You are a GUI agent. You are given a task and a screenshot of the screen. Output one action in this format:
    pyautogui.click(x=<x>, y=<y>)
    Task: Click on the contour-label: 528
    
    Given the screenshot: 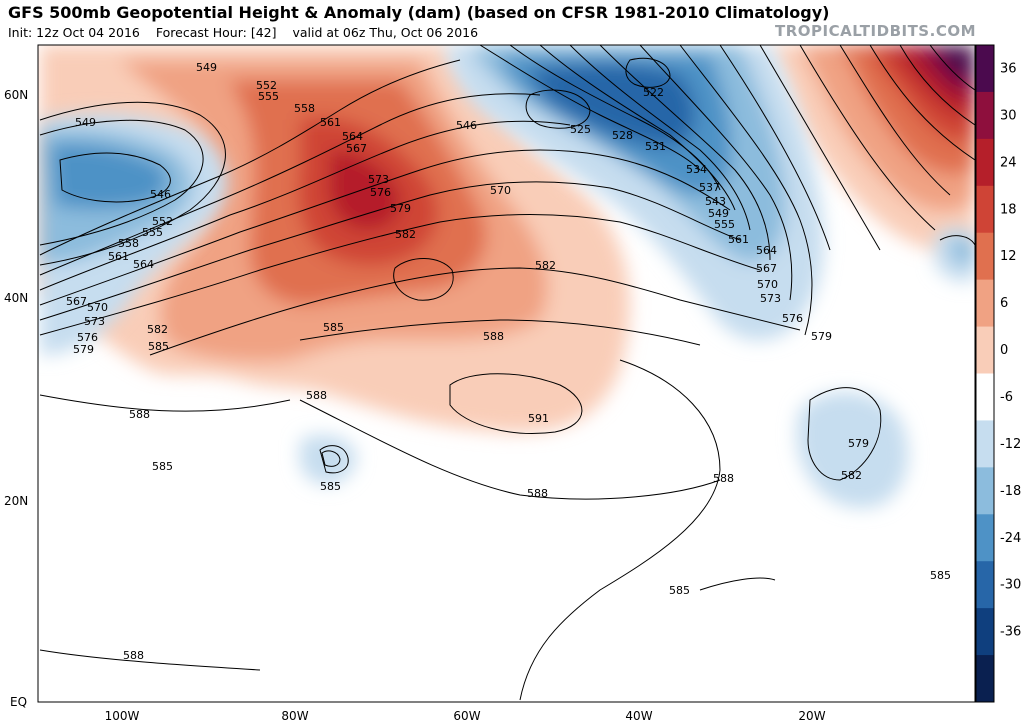 What is the action you would take?
    pyautogui.click(x=622, y=135)
    